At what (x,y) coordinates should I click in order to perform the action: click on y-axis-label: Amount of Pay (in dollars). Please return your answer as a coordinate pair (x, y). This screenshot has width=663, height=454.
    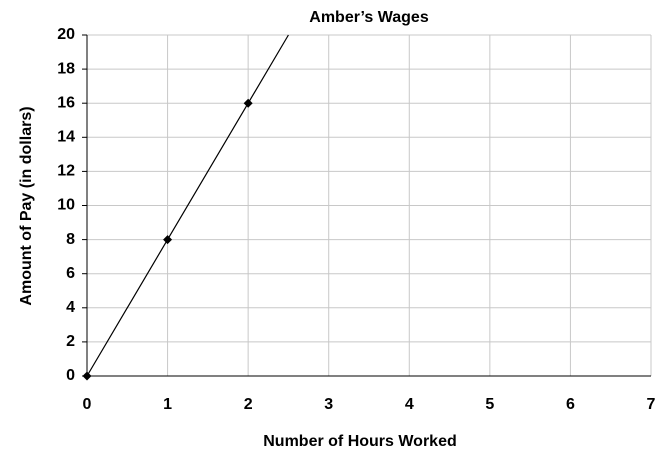
    Looking at the image, I should click on (26, 205).